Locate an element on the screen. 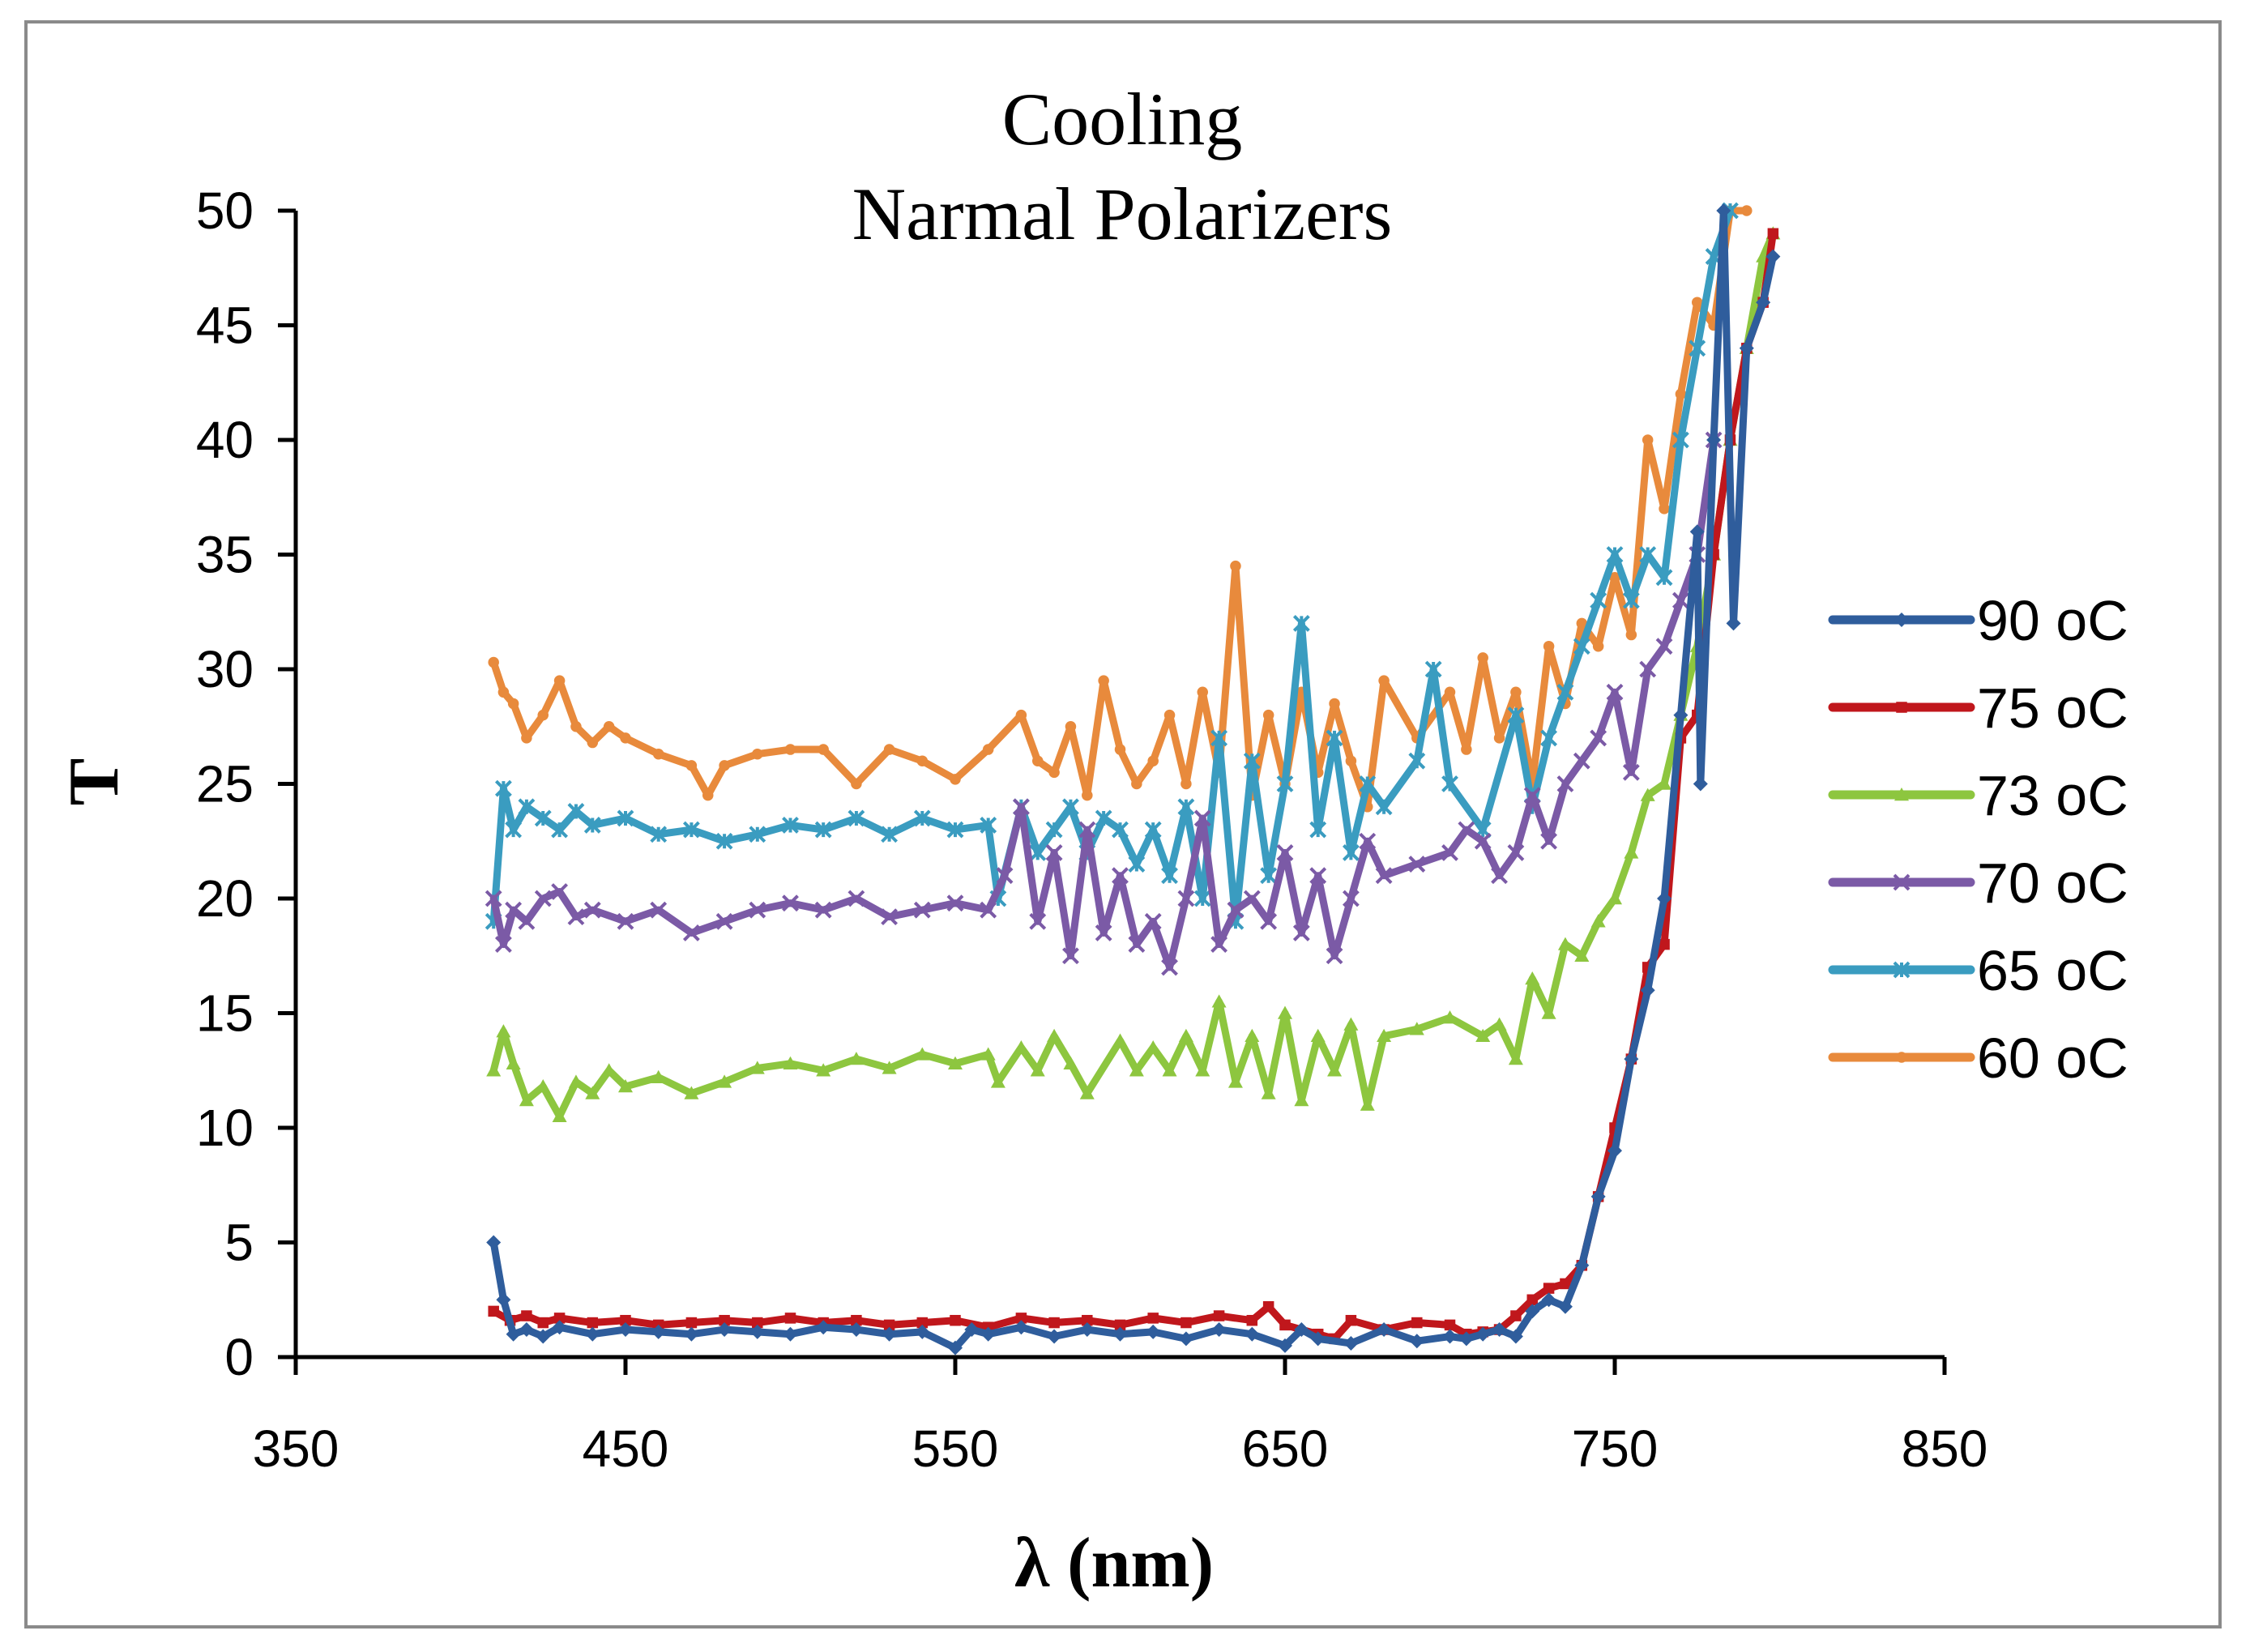  legend-item-73-oc: 73 oC is located at coordinates (1978, 795).